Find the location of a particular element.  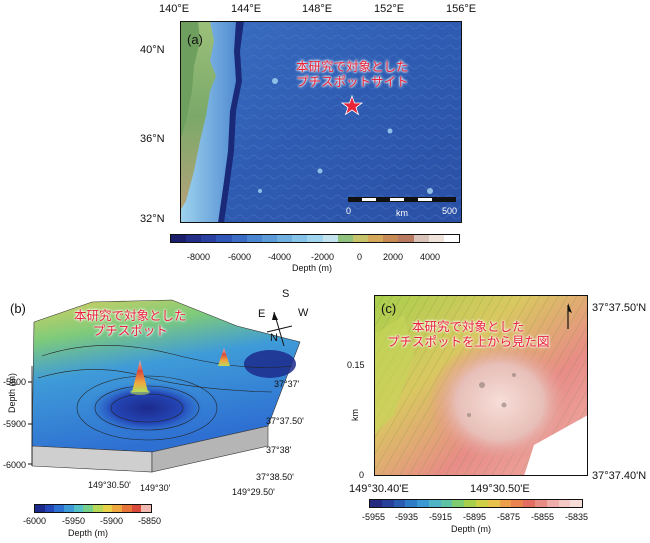

panel-c-label: (c) is located at coordinates (389, 308).